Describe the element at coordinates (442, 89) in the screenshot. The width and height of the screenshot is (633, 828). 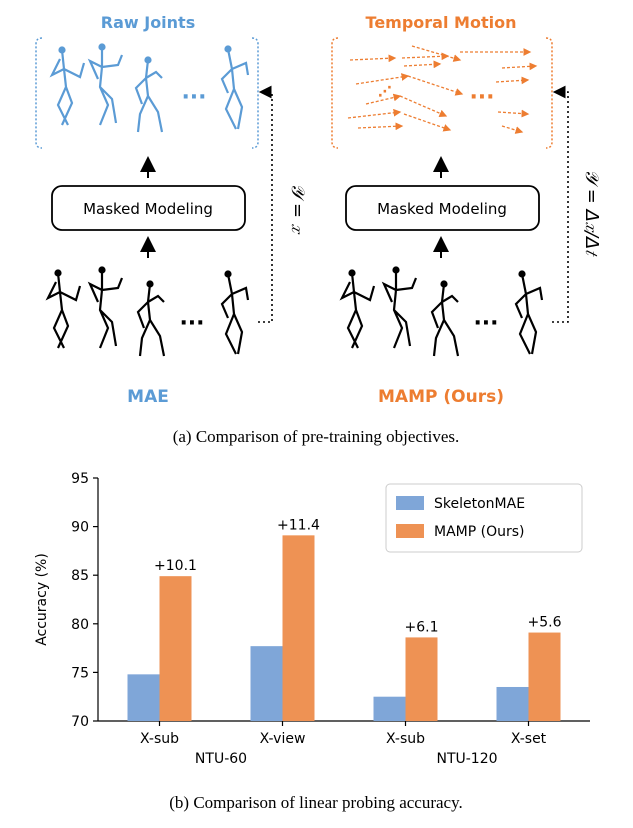
I see `motion-vectors` at that location.